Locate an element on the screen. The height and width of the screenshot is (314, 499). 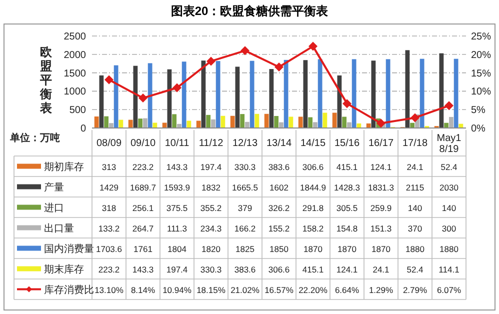
legend-label: 进口 is located at coordinates (54, 208).